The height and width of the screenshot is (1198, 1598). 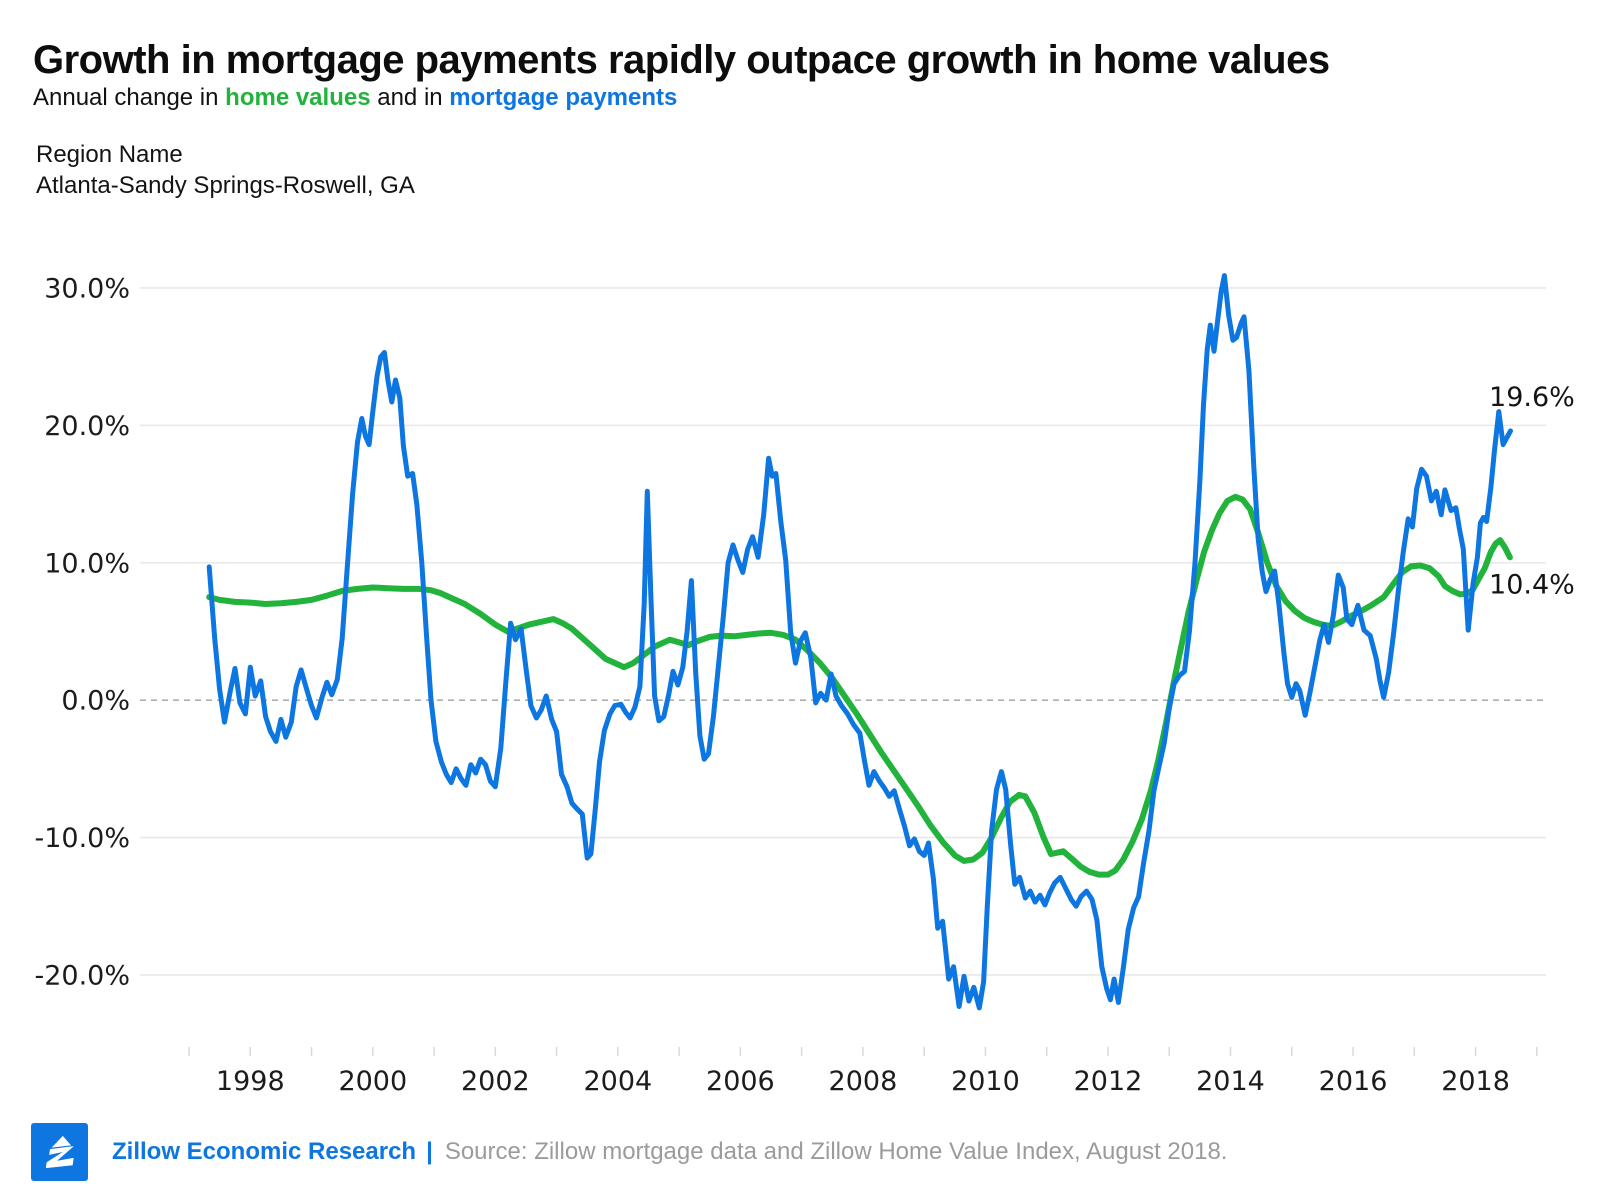 What do you see at coordinates (1230, 1081) in the screenshot?
I see `x-axis-label: 2014` at bounding box center [1230, 1081].